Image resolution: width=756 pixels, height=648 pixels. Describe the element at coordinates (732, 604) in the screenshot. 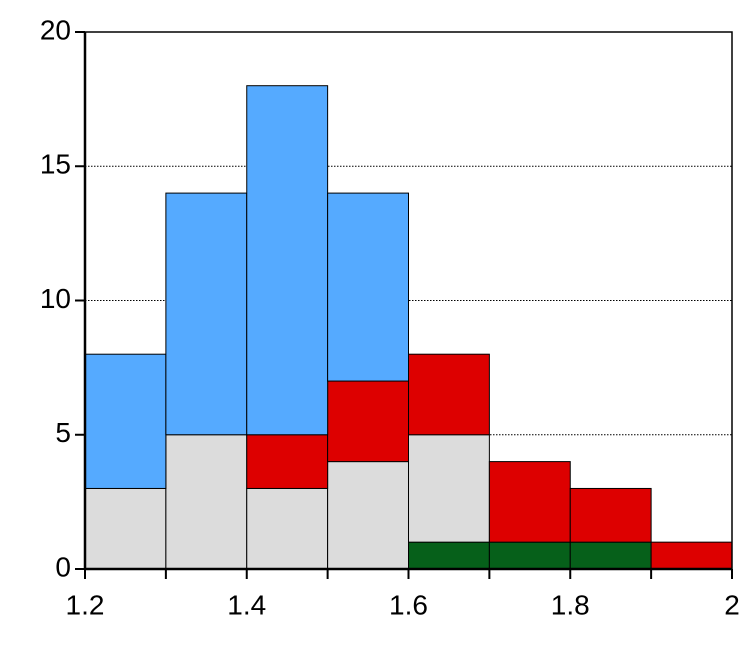

I see `x-tick-label: 2` at that location.